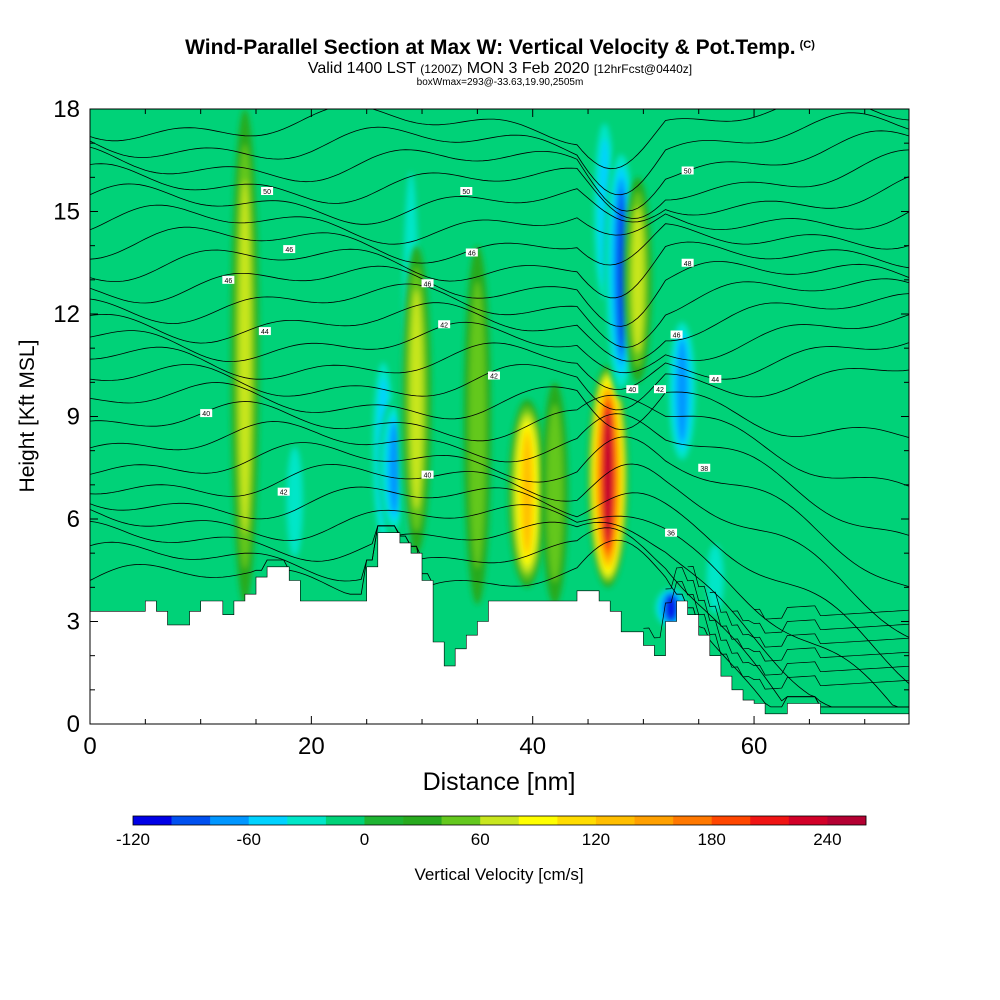 The height and width of the screenshot is (1000, 1000). Describe the element at coordinates (643, 69) in the screenshot. I see `forecast-info: [12hrFcst@0440z]` at that location.